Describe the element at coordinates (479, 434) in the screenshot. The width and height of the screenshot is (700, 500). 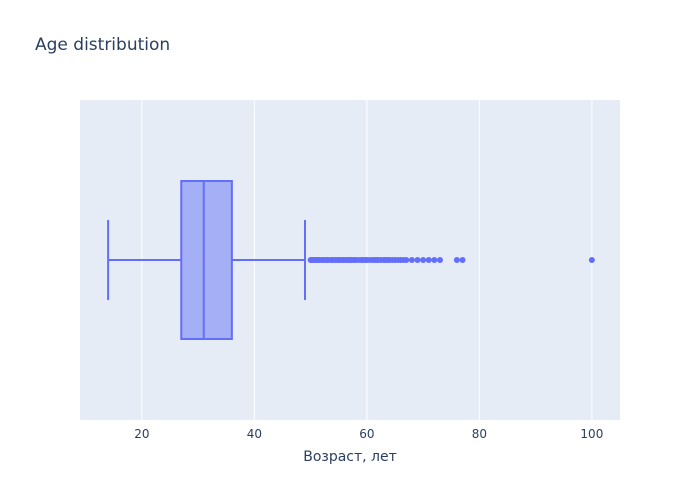
I see `x-tick-label: 80` at that location.